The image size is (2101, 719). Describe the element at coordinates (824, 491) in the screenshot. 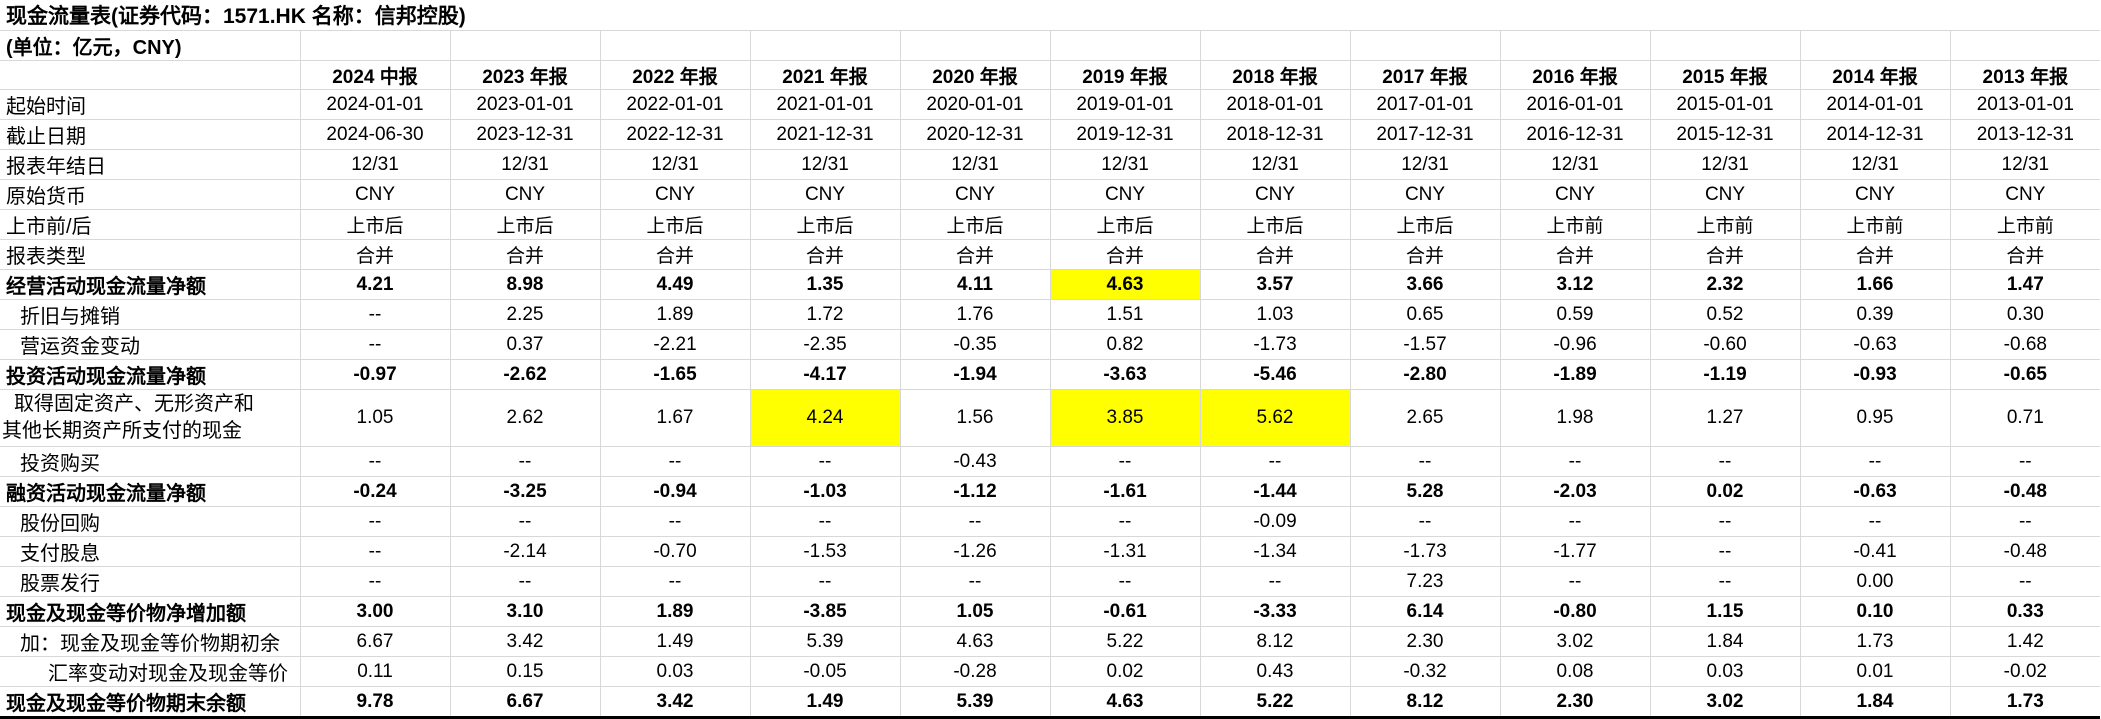

I see `data-cell: -1.03` at that location.